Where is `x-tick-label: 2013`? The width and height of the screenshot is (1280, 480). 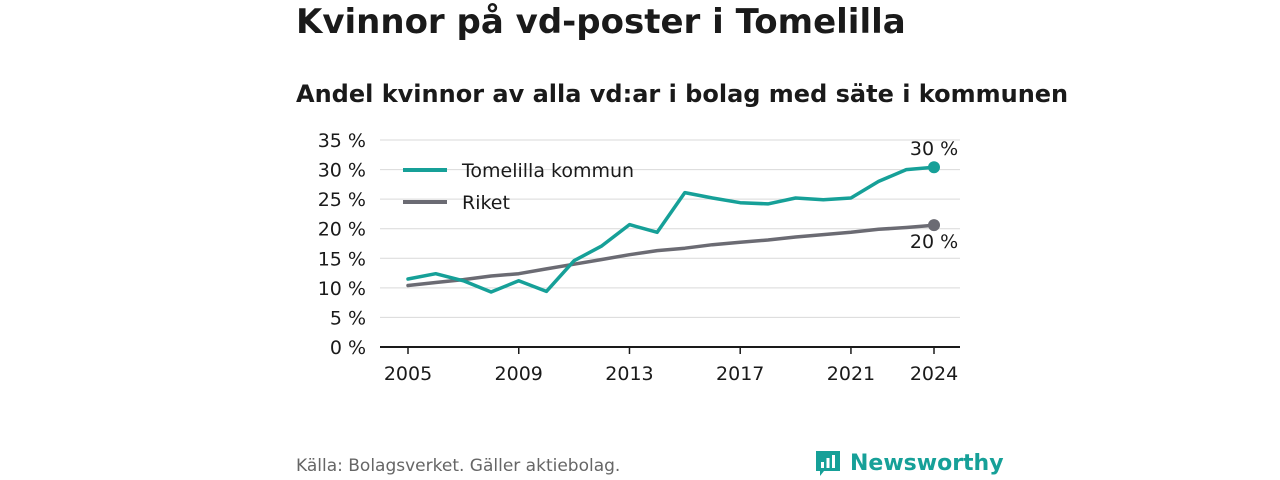 x-tick-label: 2013 is located at coordinates (629, 374).